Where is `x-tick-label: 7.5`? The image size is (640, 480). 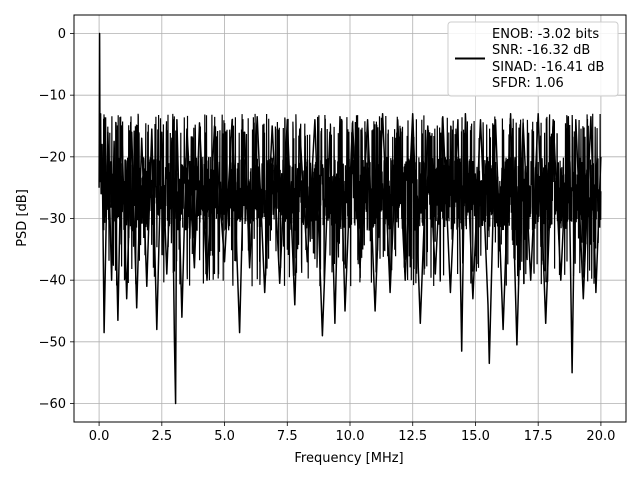
x-tick-label: 7.5 is located at coordinates (287, 436).